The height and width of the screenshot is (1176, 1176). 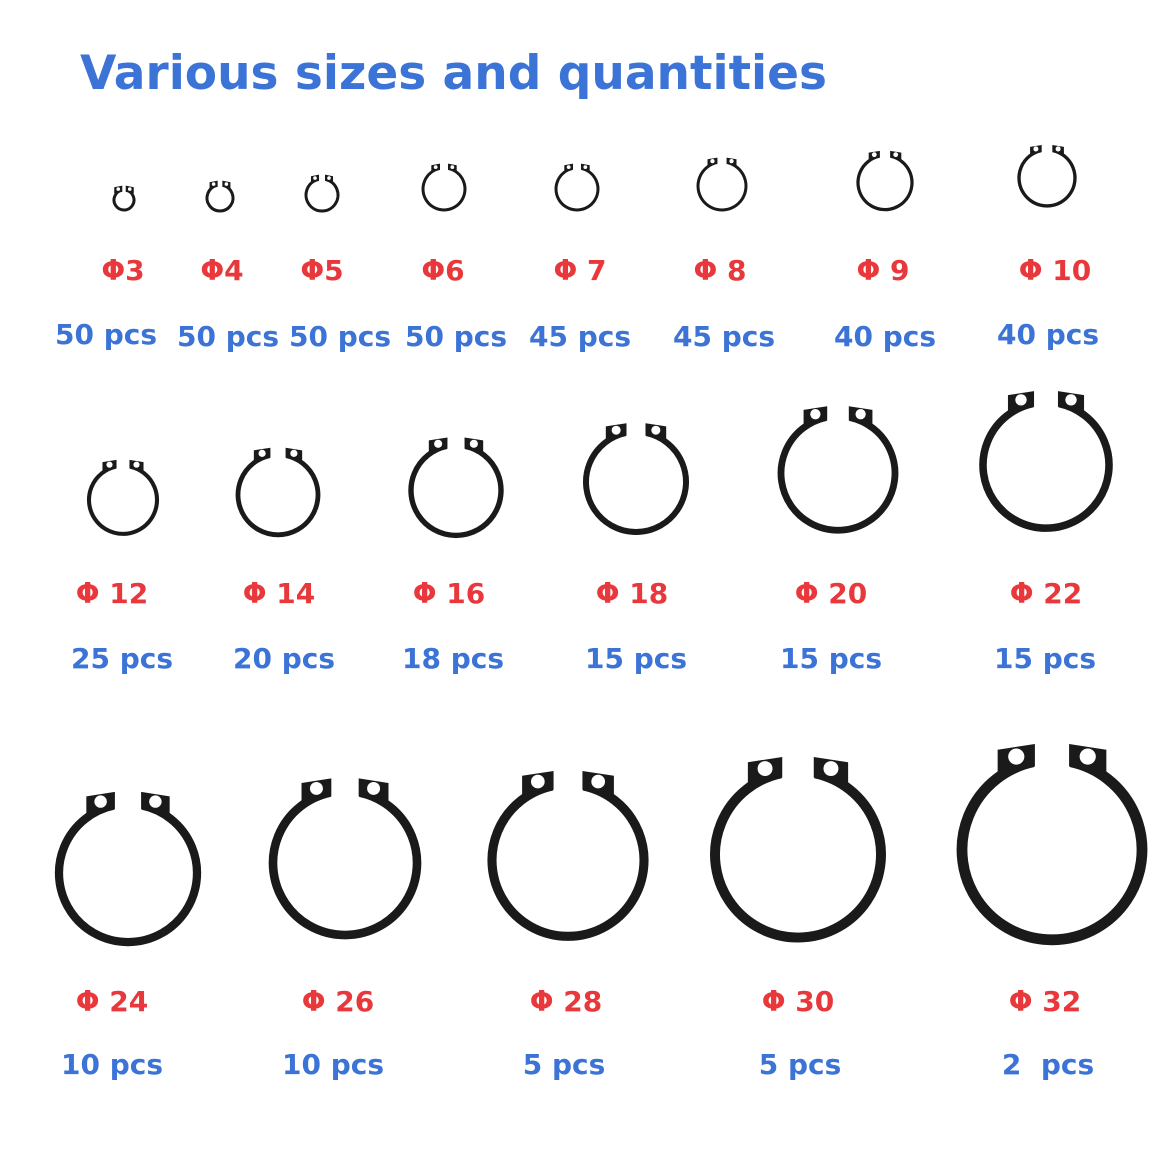 I want to click on size-label: Φ 22, so click(x=1046, y=593).